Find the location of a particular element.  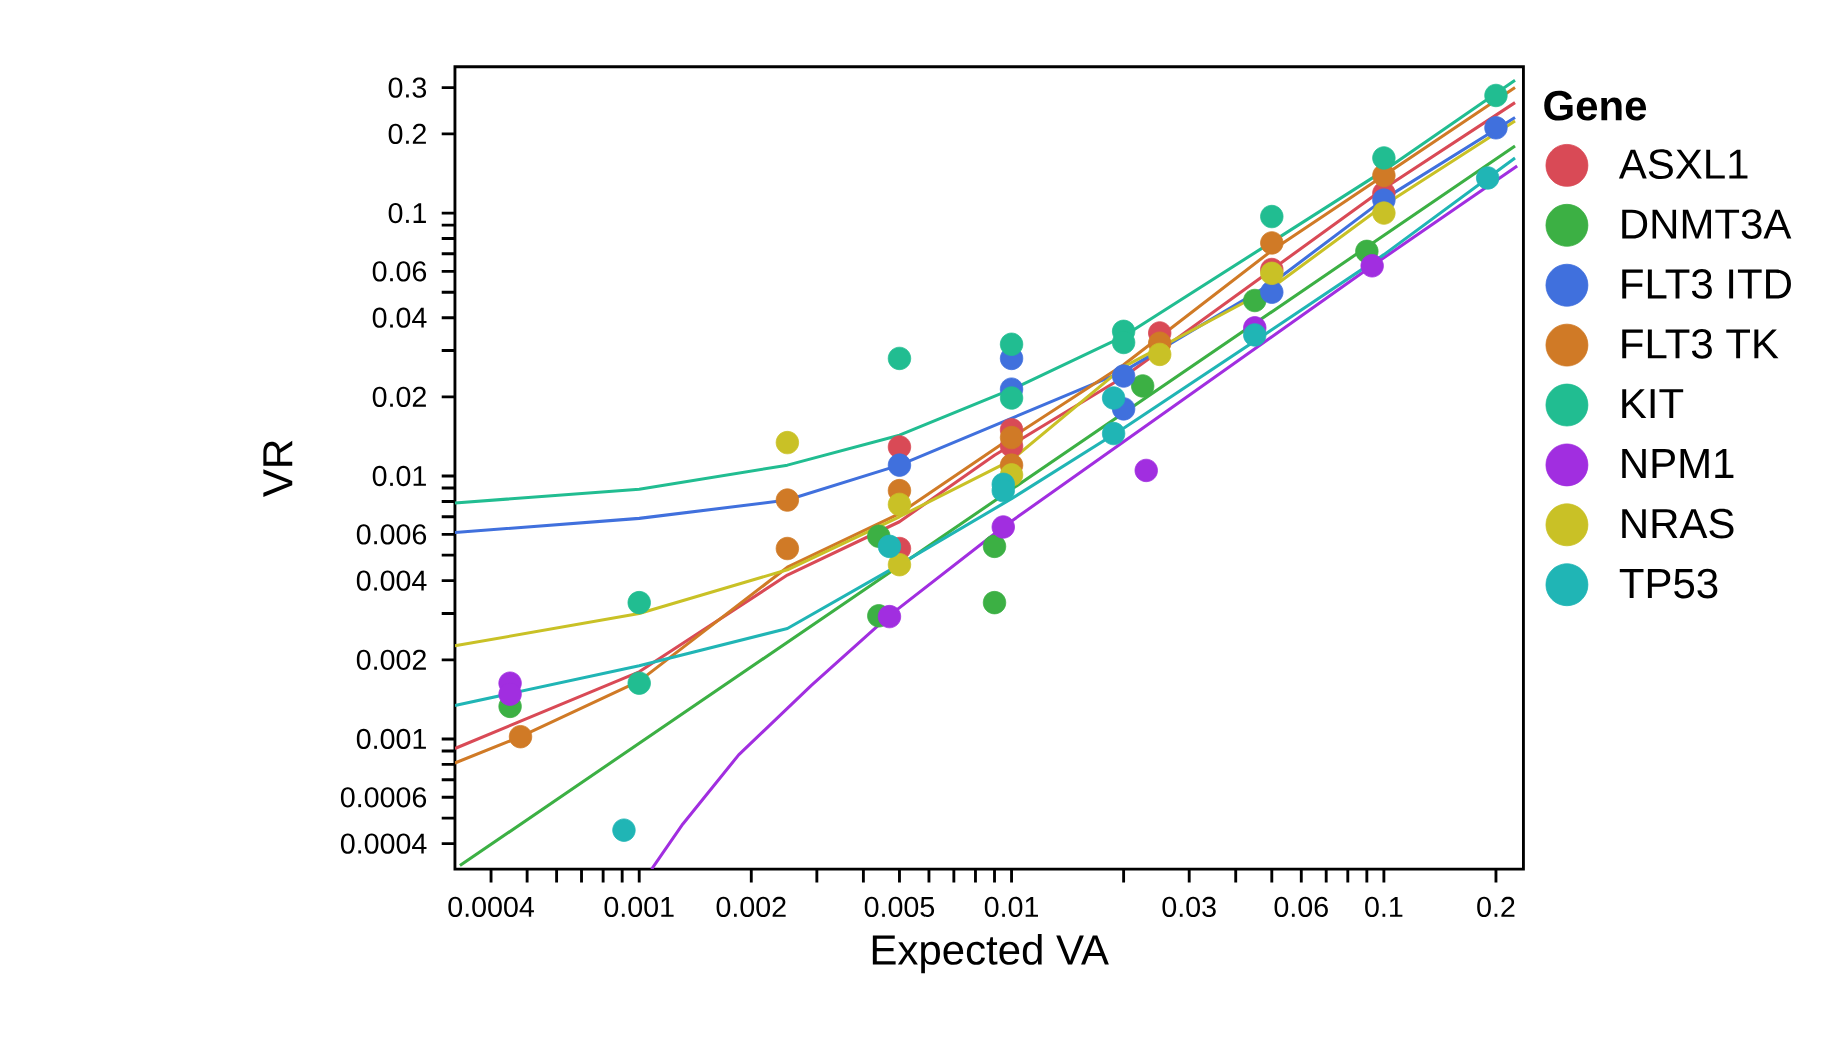

y-axis-title: VR is located at coordinates (278, 468).